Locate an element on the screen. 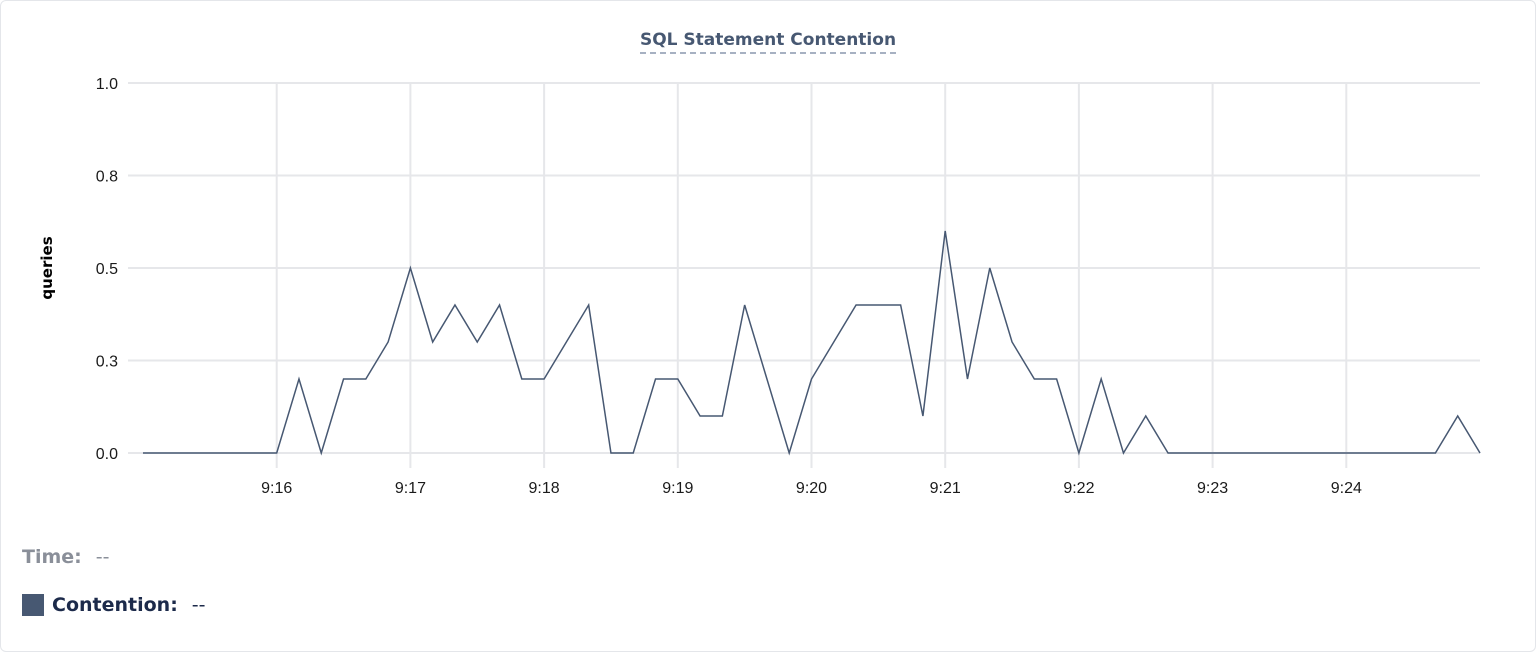 Image resolution: width=1536 pixels, height=652 pixels. chart-title: SQL Statement Contention is located at coordinates (768, 42).